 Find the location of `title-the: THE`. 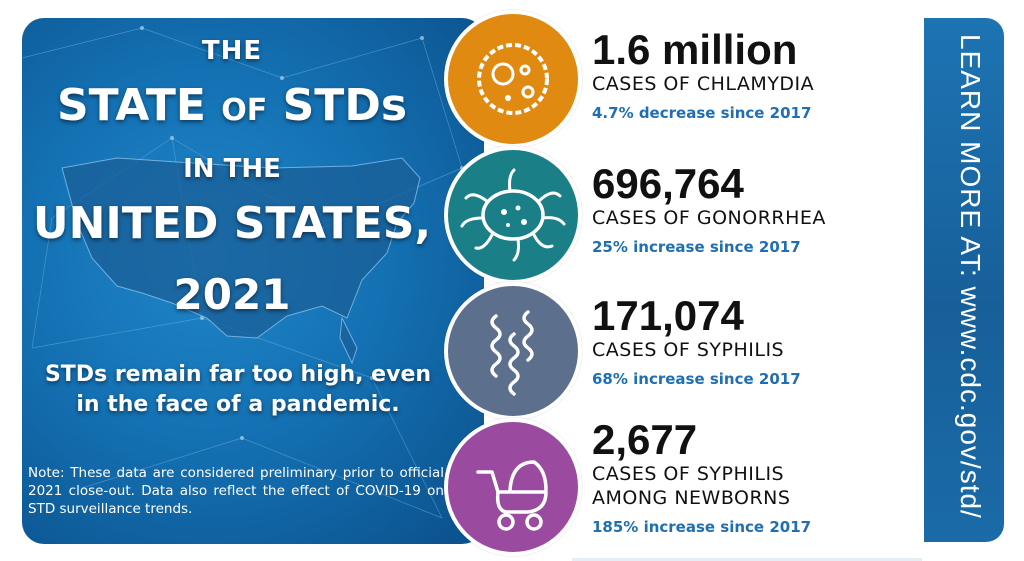

title-the: THE is located at coordinates (232, 51).